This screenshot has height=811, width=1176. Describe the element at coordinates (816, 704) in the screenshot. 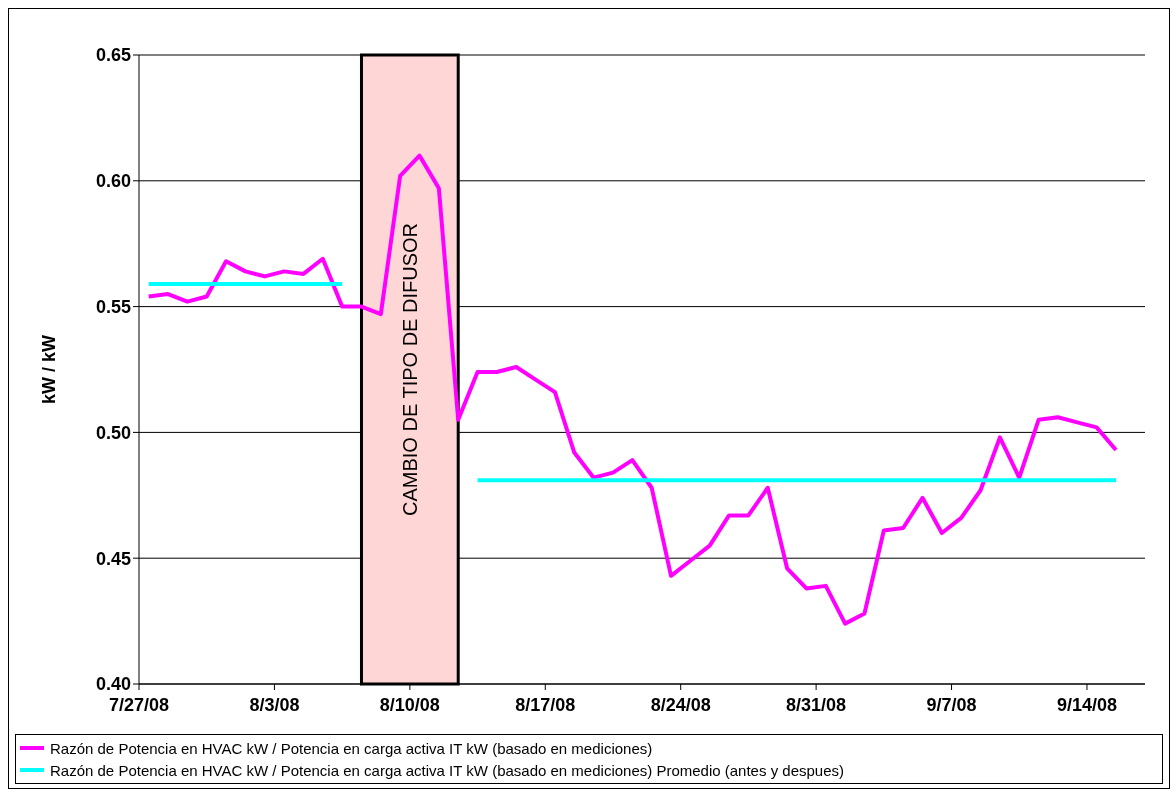

I see `x-tick-label: 8/31/08` at that location.